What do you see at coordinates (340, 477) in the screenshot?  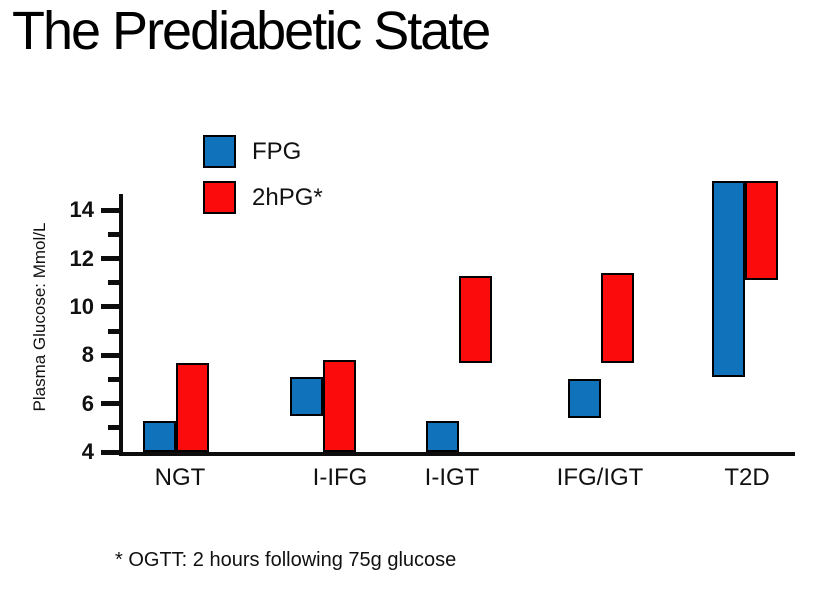 I see `x-axis-label-i-ifg: I-IFG` at bounding box center [340, 477].